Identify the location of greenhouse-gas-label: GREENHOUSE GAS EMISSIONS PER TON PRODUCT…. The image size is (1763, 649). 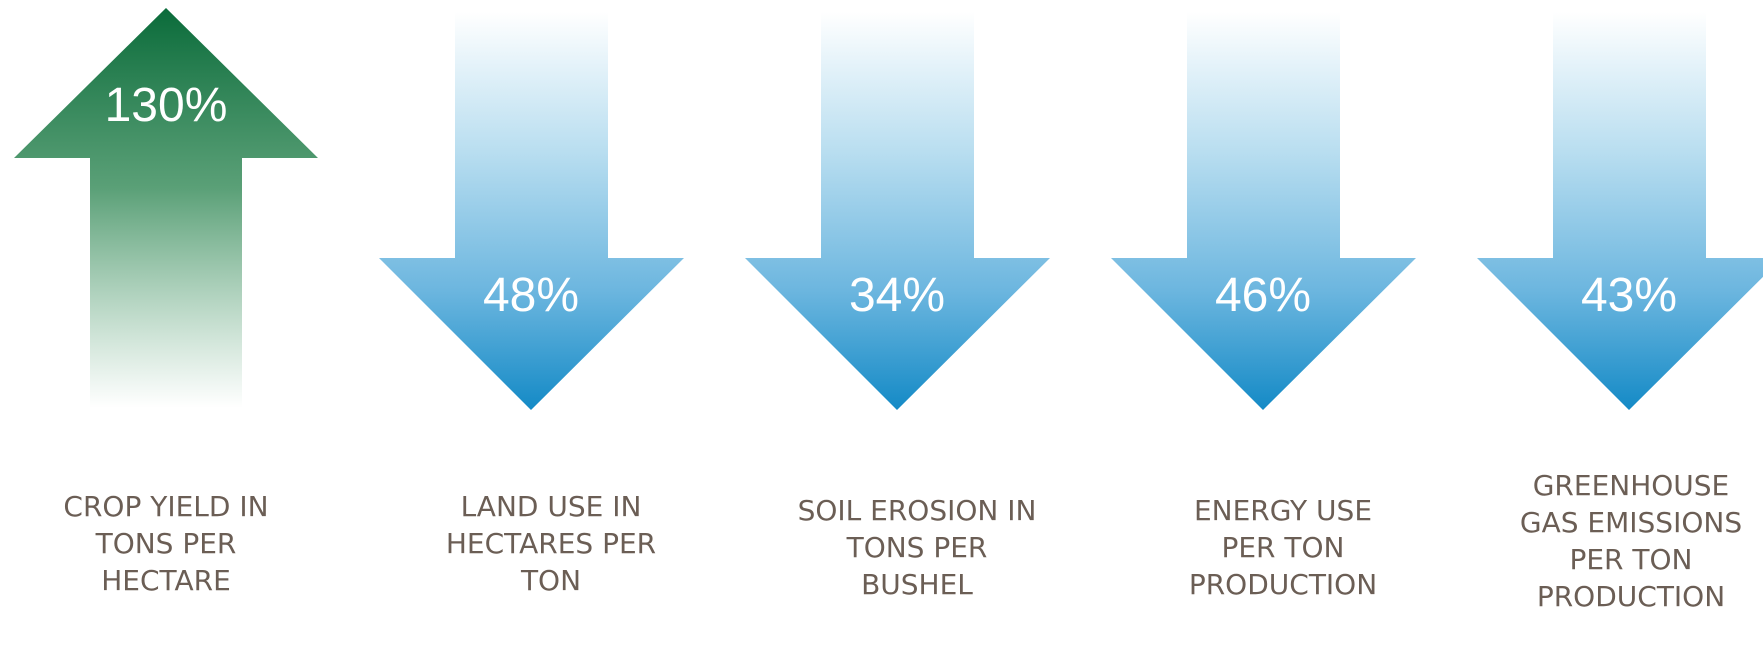
(1631, 541).